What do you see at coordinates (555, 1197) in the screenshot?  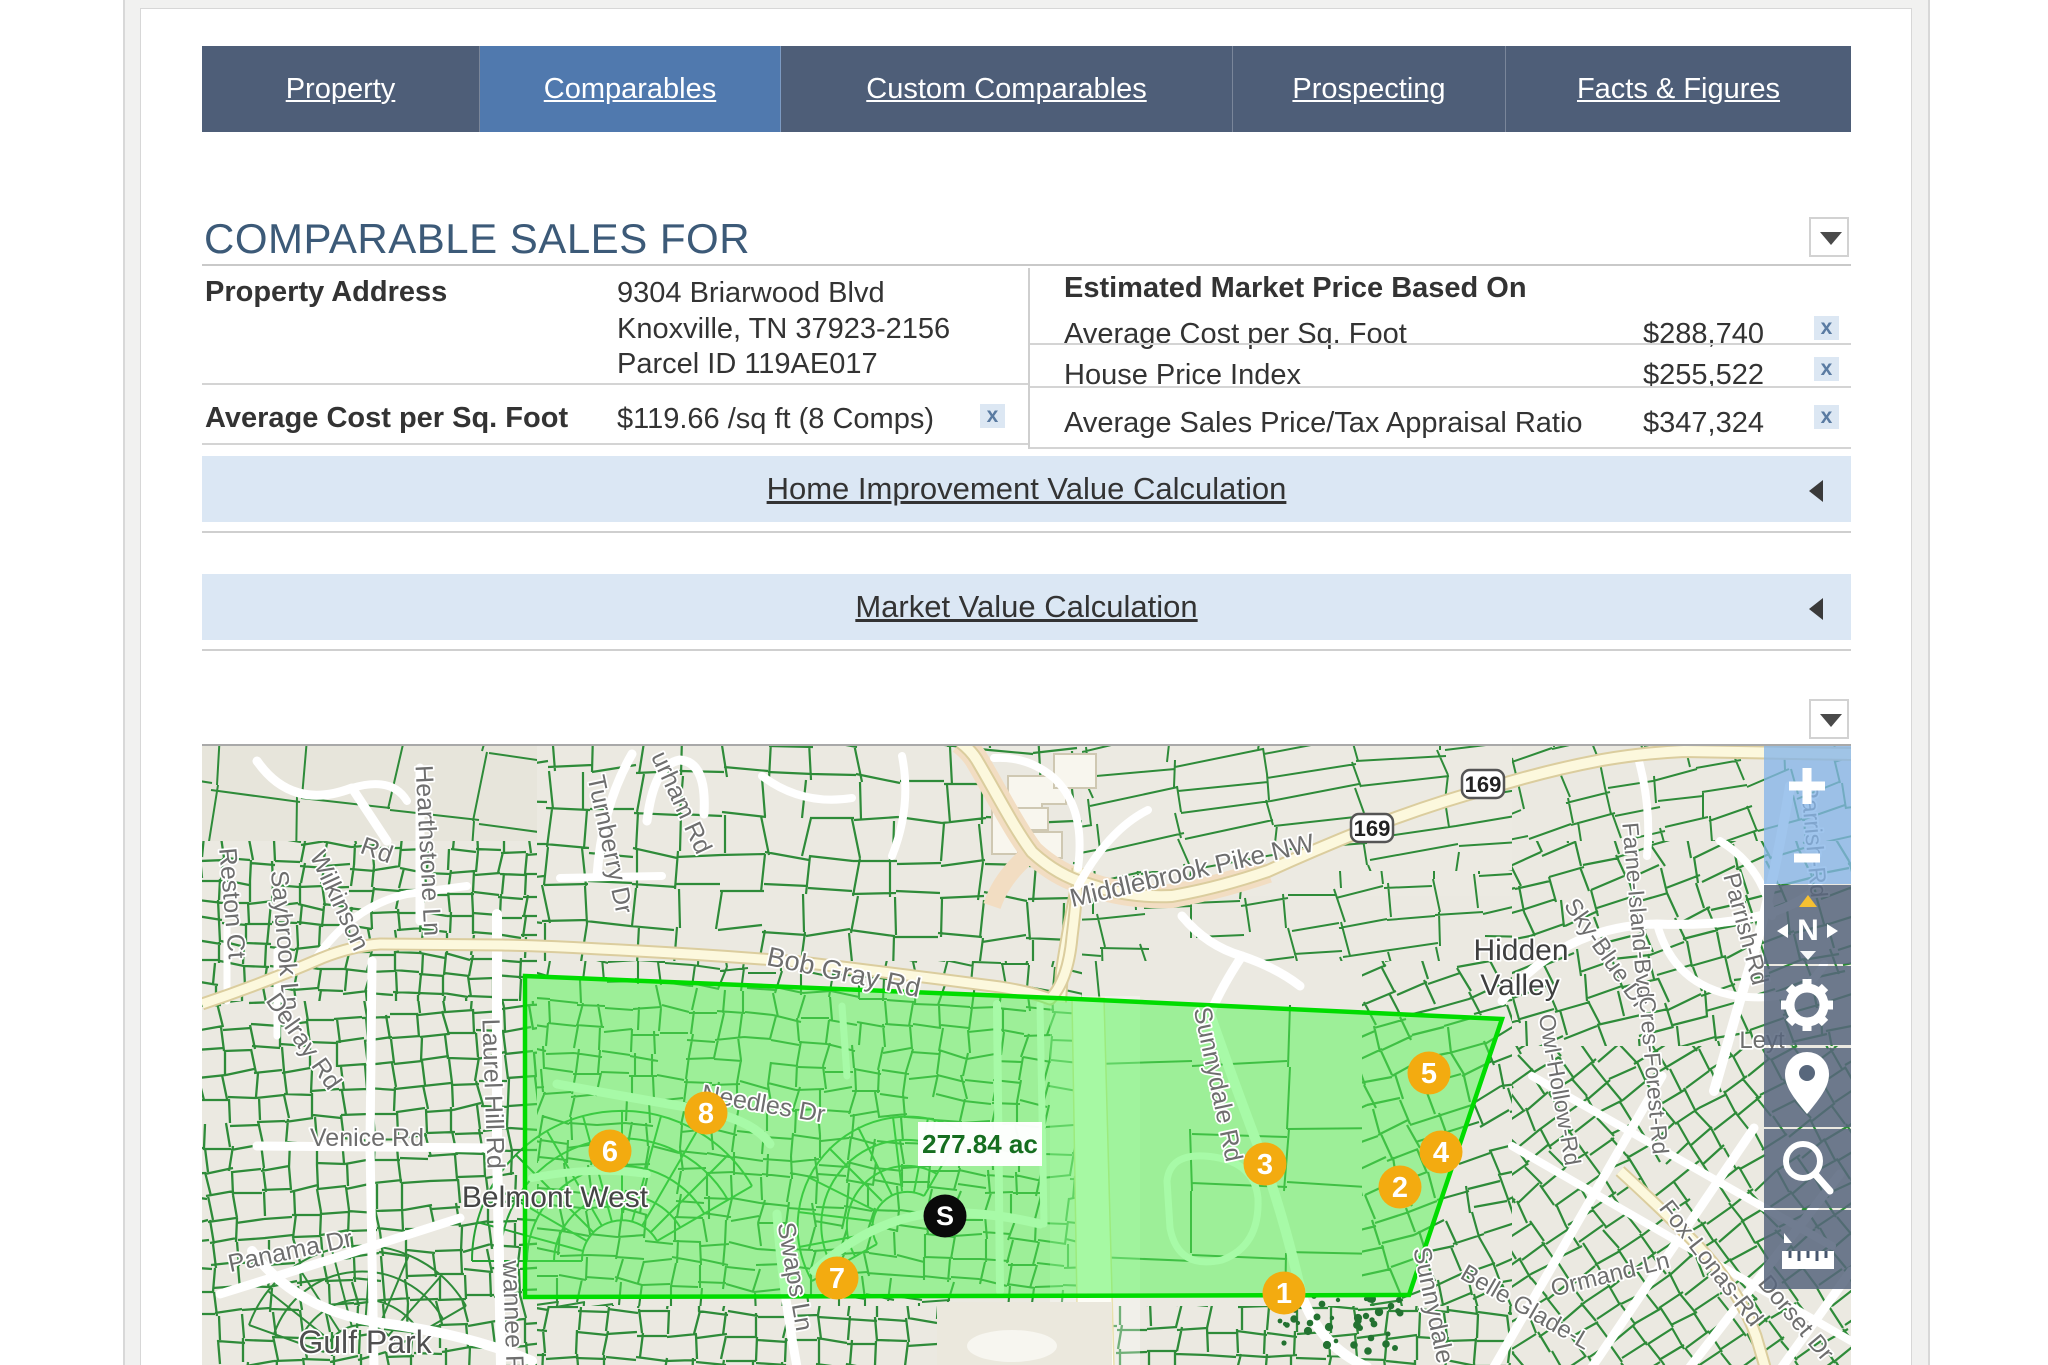 I see `svg-text: Belmont West` at bounding box center [555, 1197].